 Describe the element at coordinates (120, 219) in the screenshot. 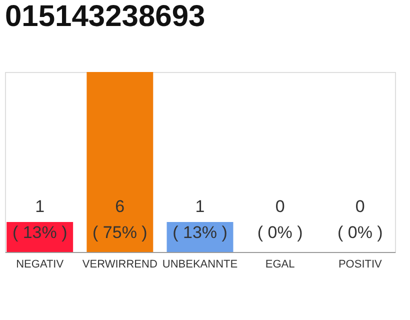

I see `data-label: 6 ( 75% )` at that location.